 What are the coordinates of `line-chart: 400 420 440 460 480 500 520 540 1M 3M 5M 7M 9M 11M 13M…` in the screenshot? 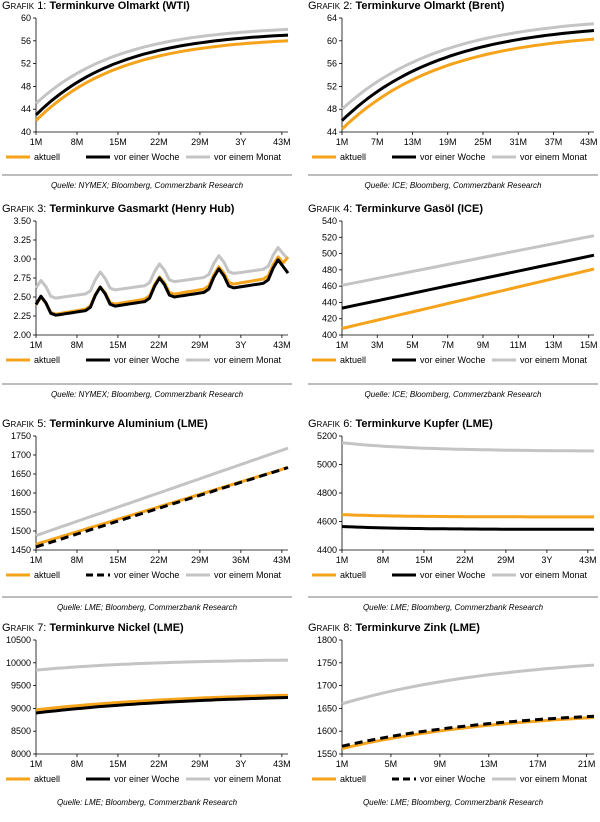 It's located at (455, 291).